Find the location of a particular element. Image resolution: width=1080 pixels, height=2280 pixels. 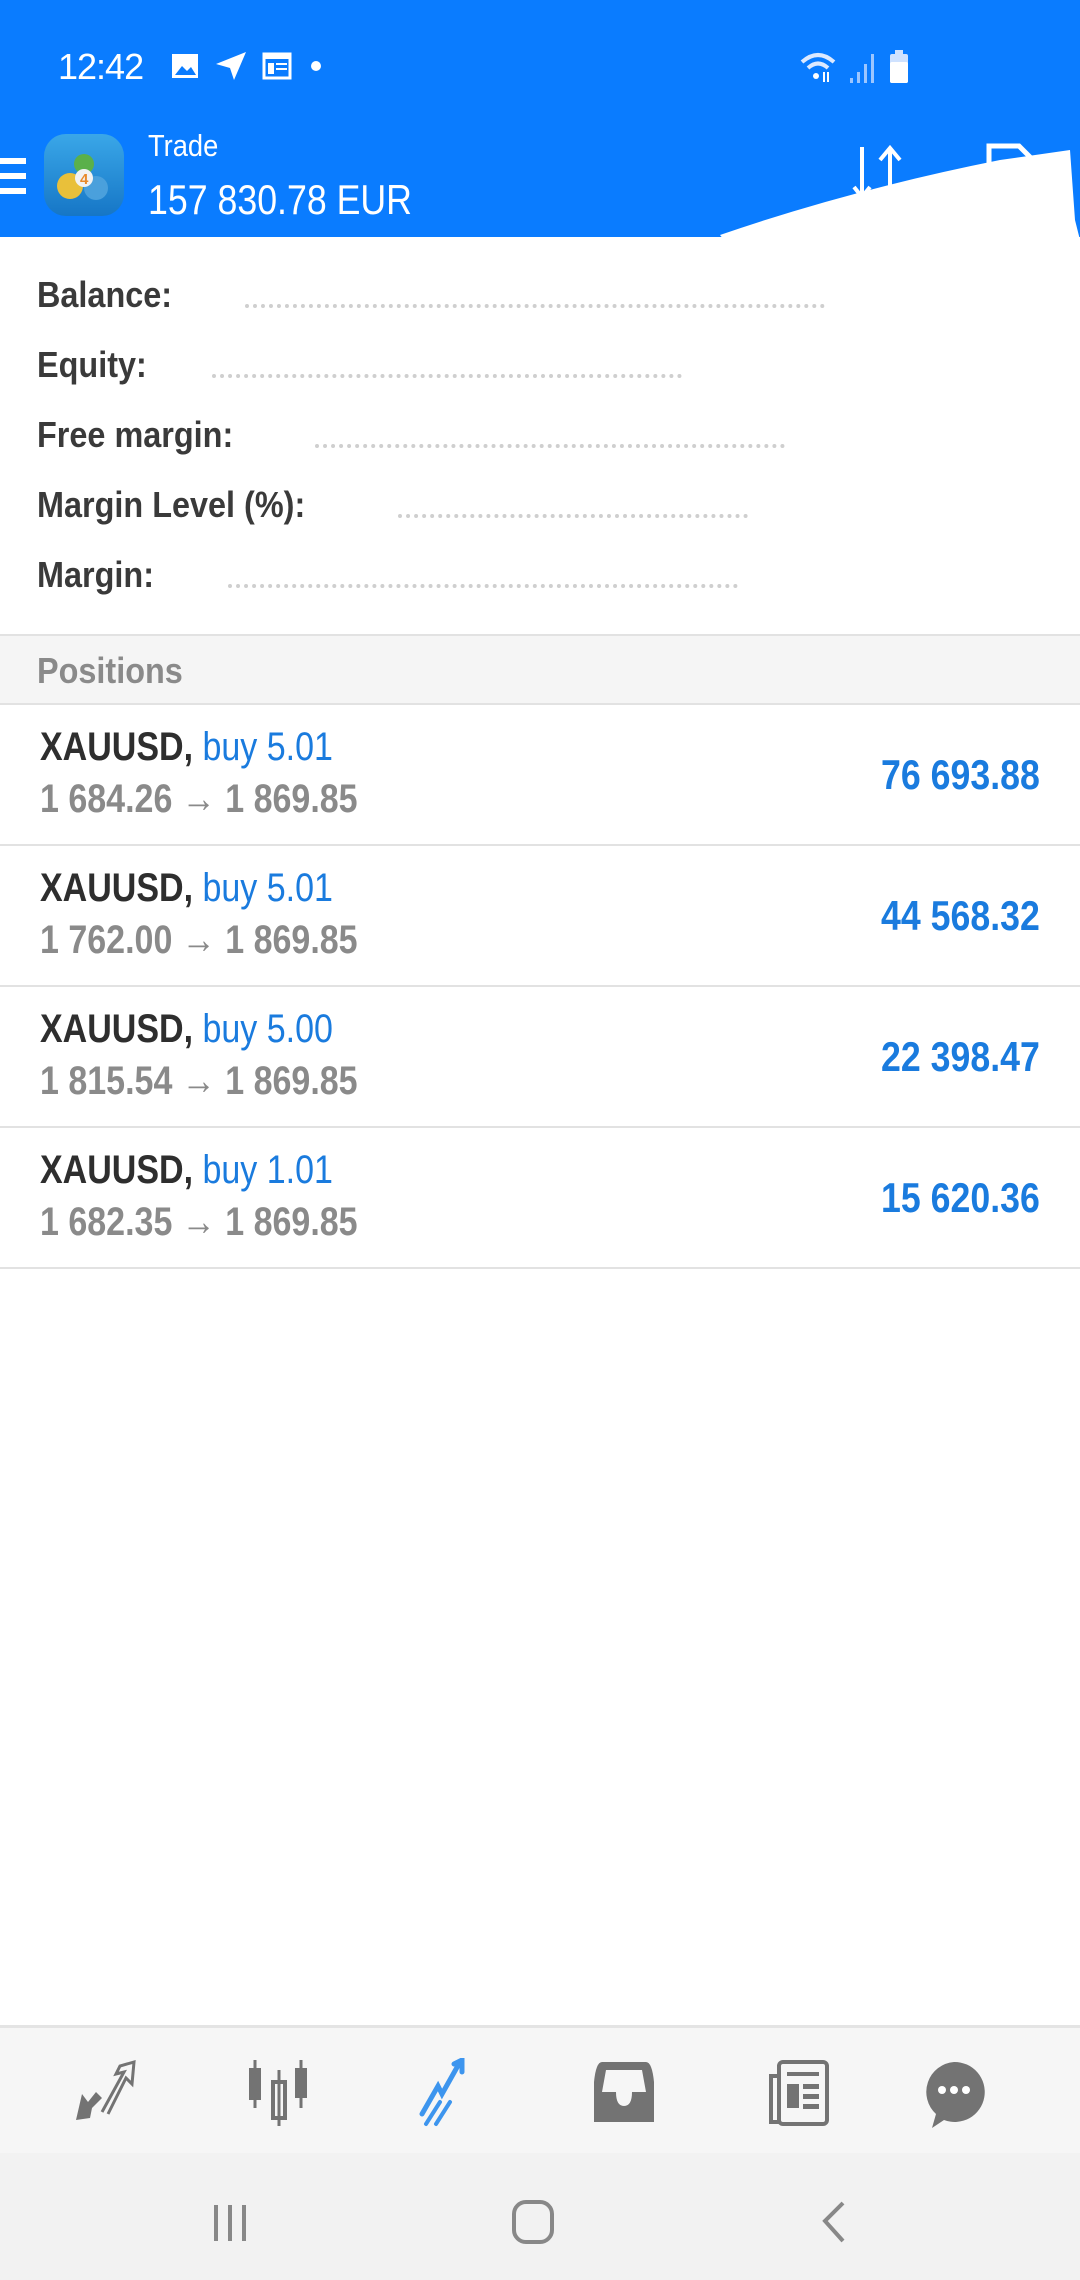

trade-icon is located at coordinates (453, 2093).